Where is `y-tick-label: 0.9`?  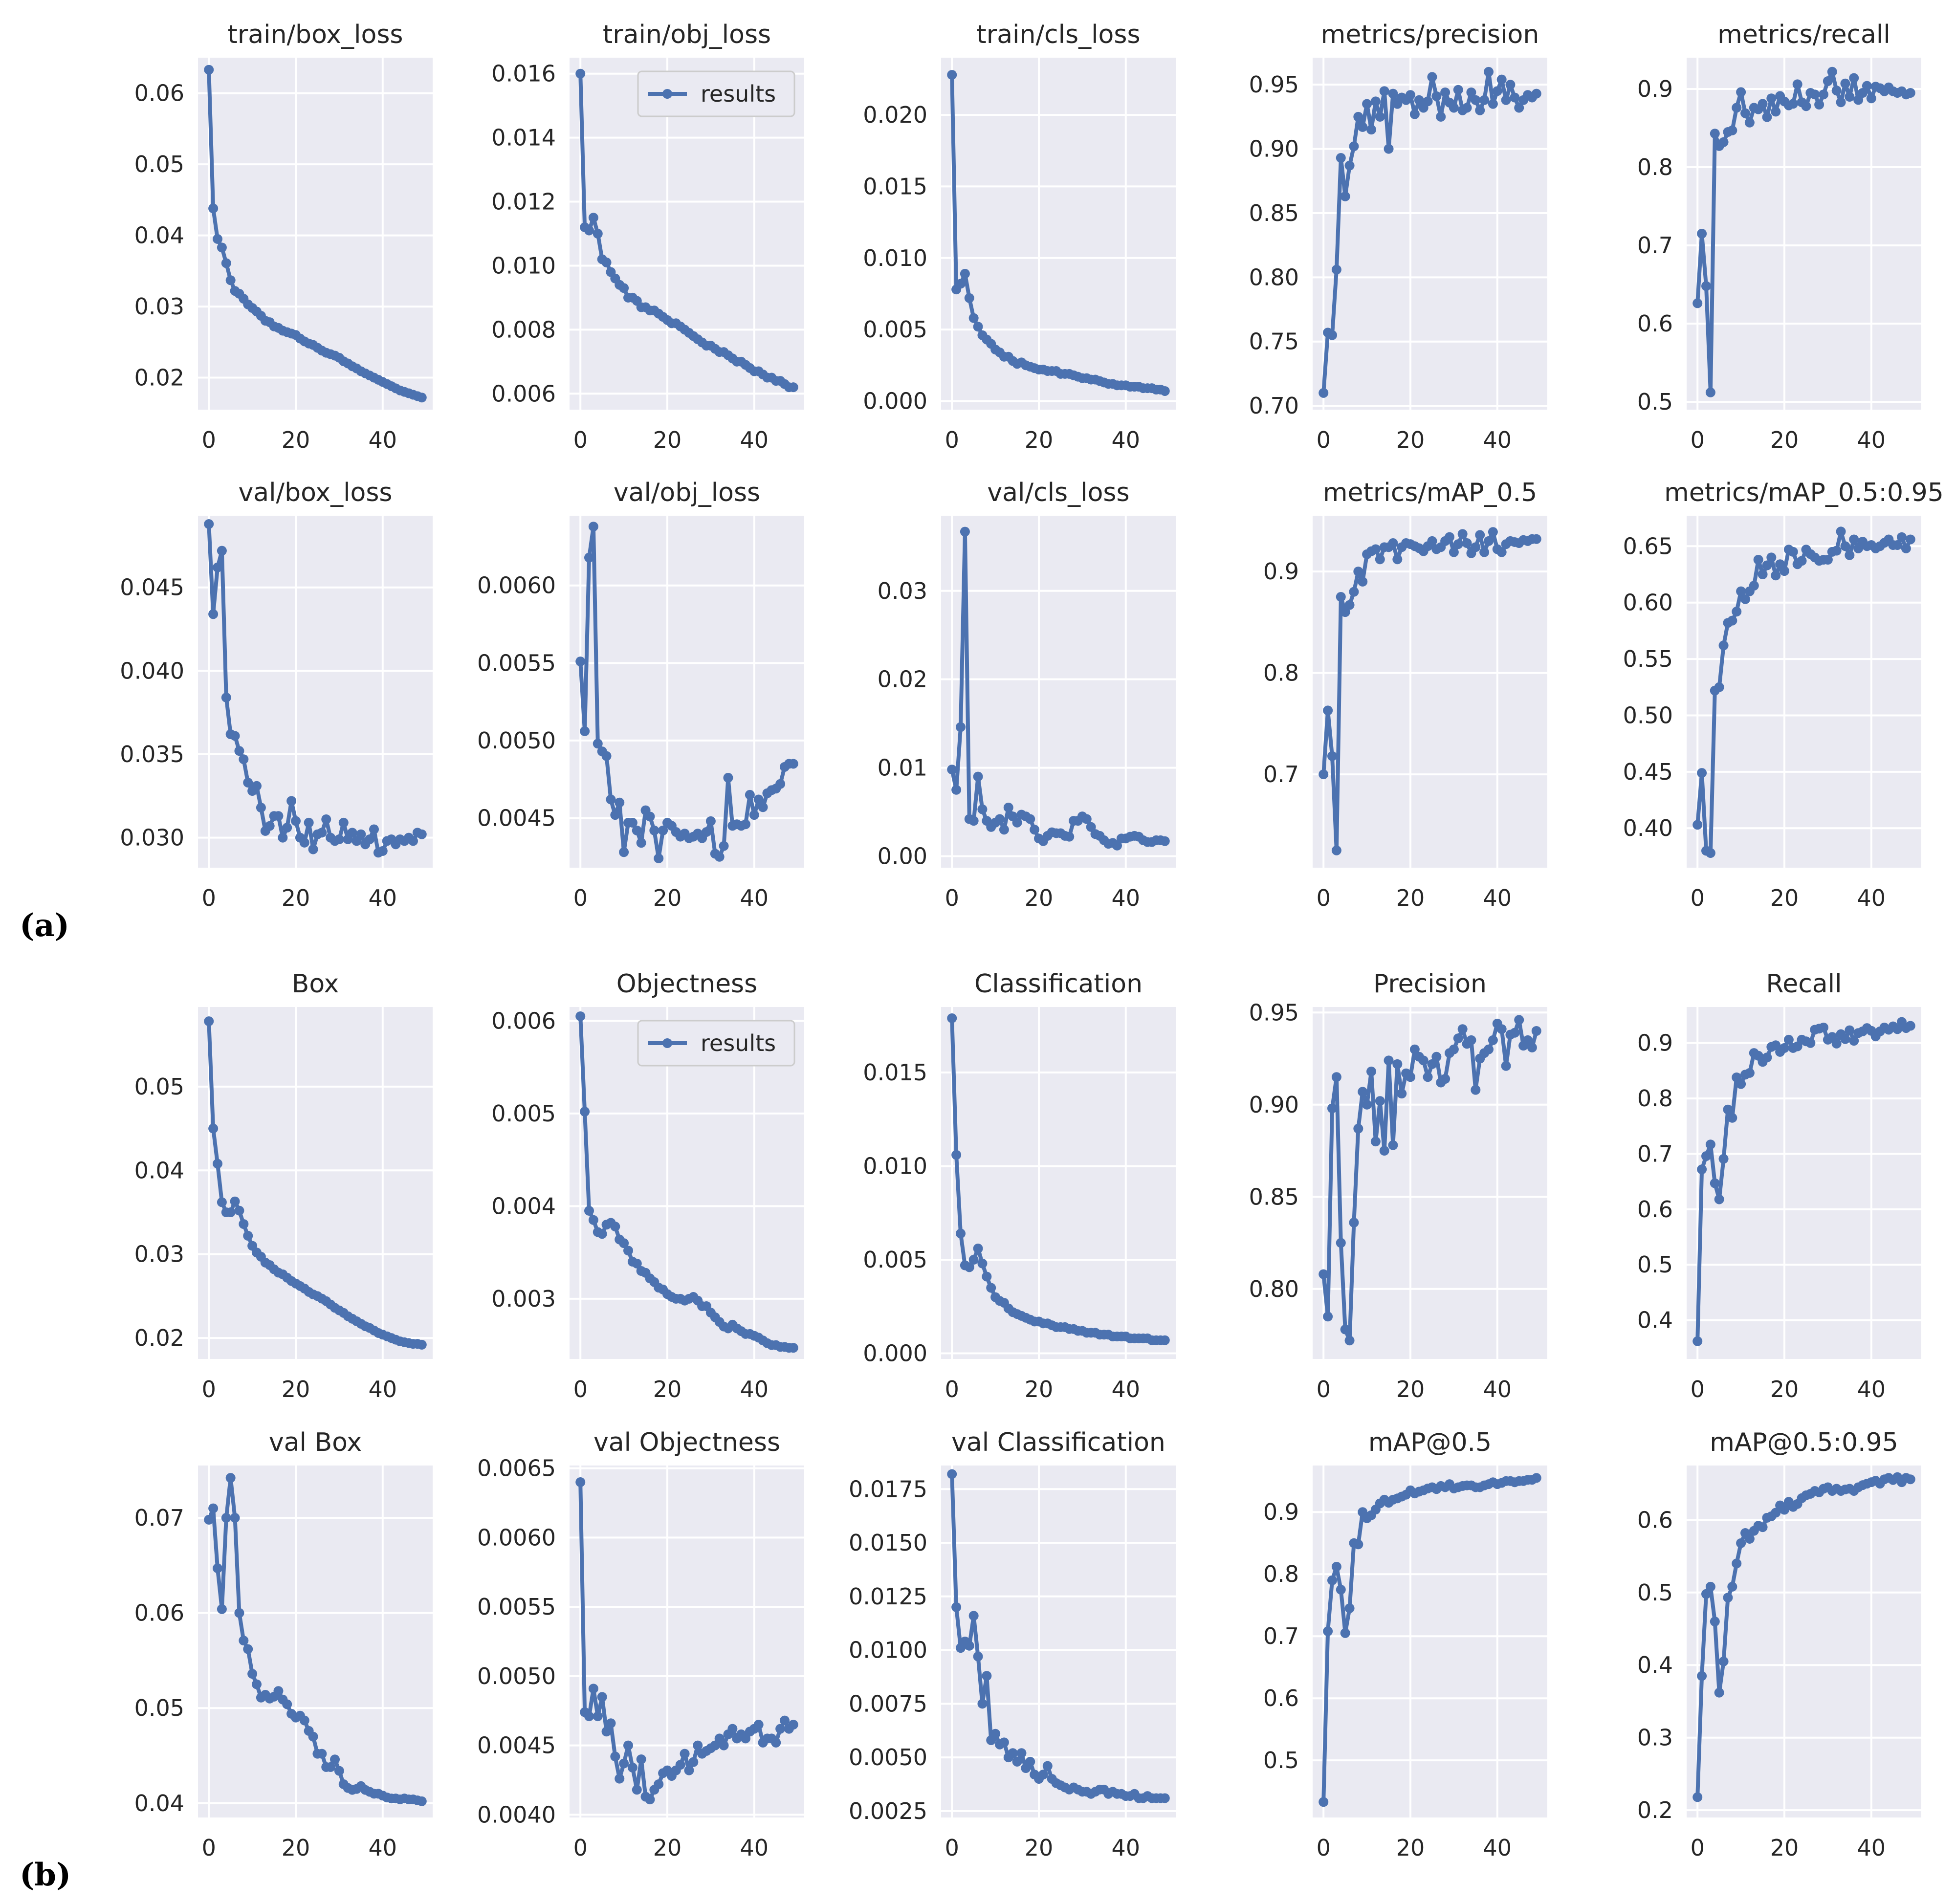 y-tick-label: 0.9 is located at coordinates (1281, 571).